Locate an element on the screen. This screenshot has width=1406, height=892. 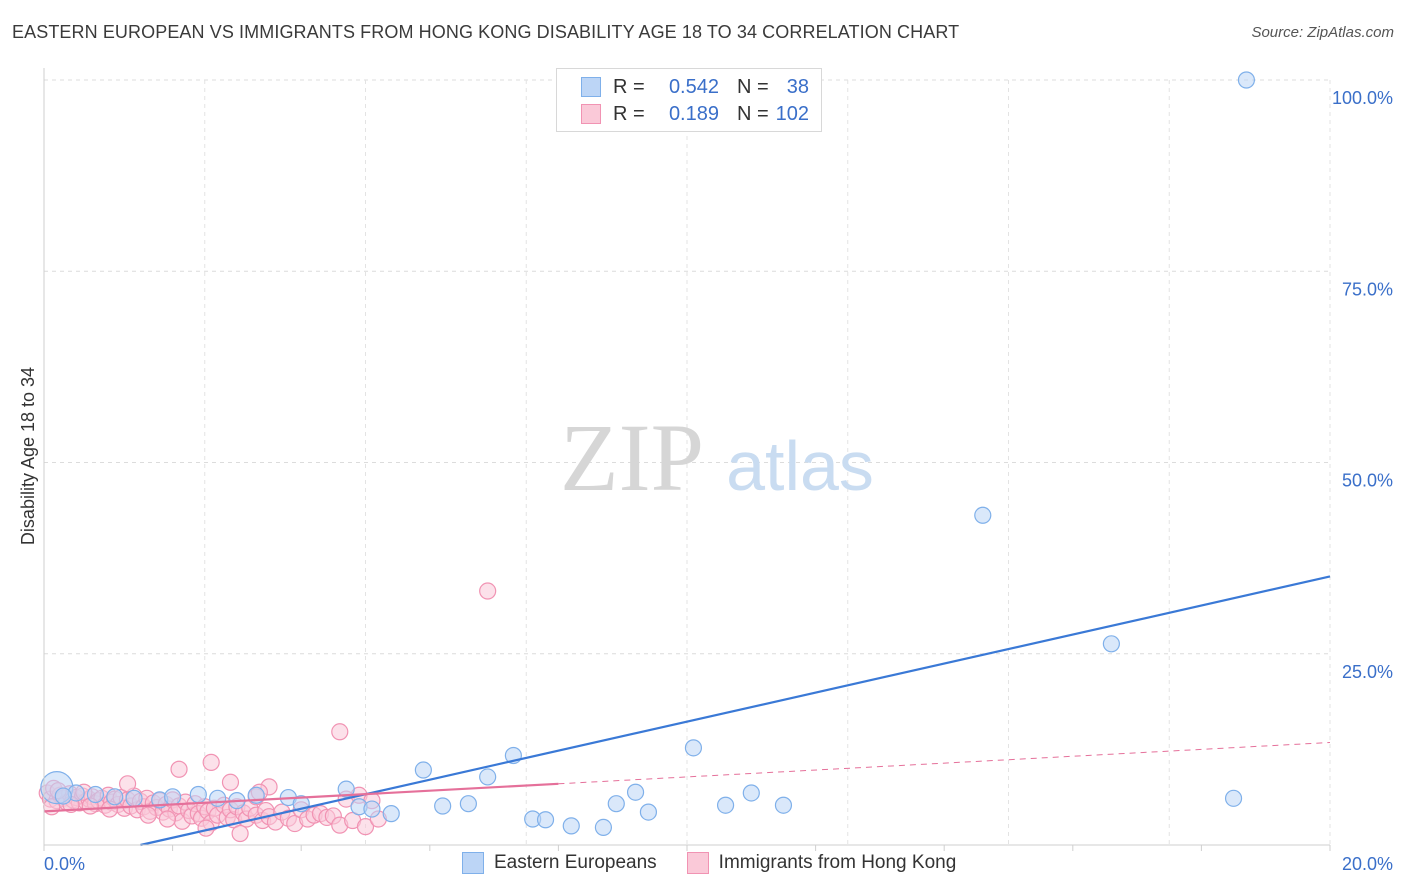
trend-line-hong-kong-extension is located at coordinates (944, 763).